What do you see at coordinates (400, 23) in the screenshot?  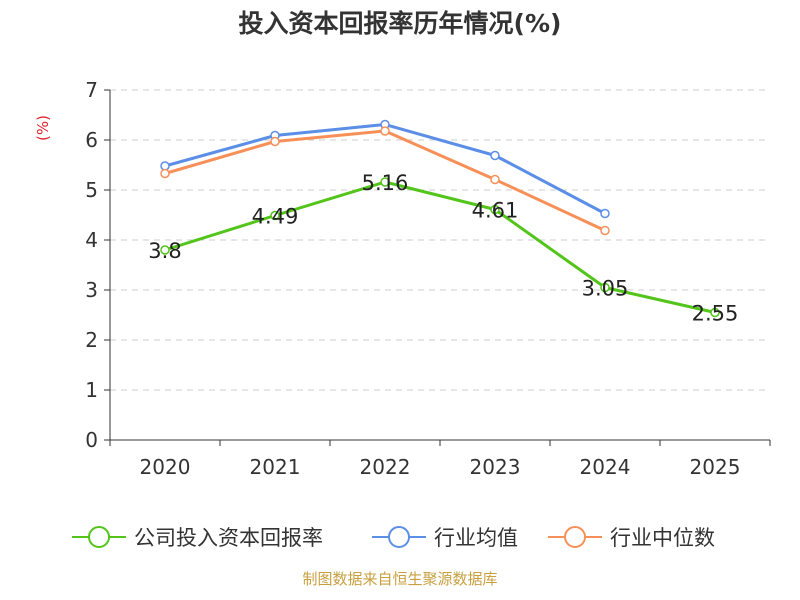 I see `chart-title: 投入资本回报率历年情况(%)` at bounding box center [400, 23].